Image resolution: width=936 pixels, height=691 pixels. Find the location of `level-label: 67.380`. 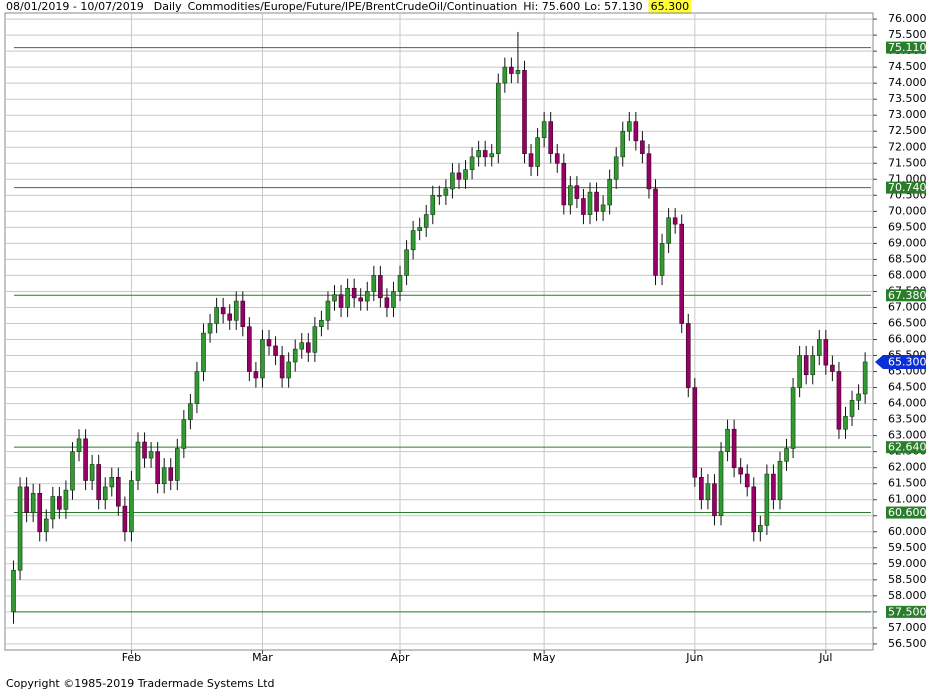

level-label: 67.380 is located at coordinates (907, 295).